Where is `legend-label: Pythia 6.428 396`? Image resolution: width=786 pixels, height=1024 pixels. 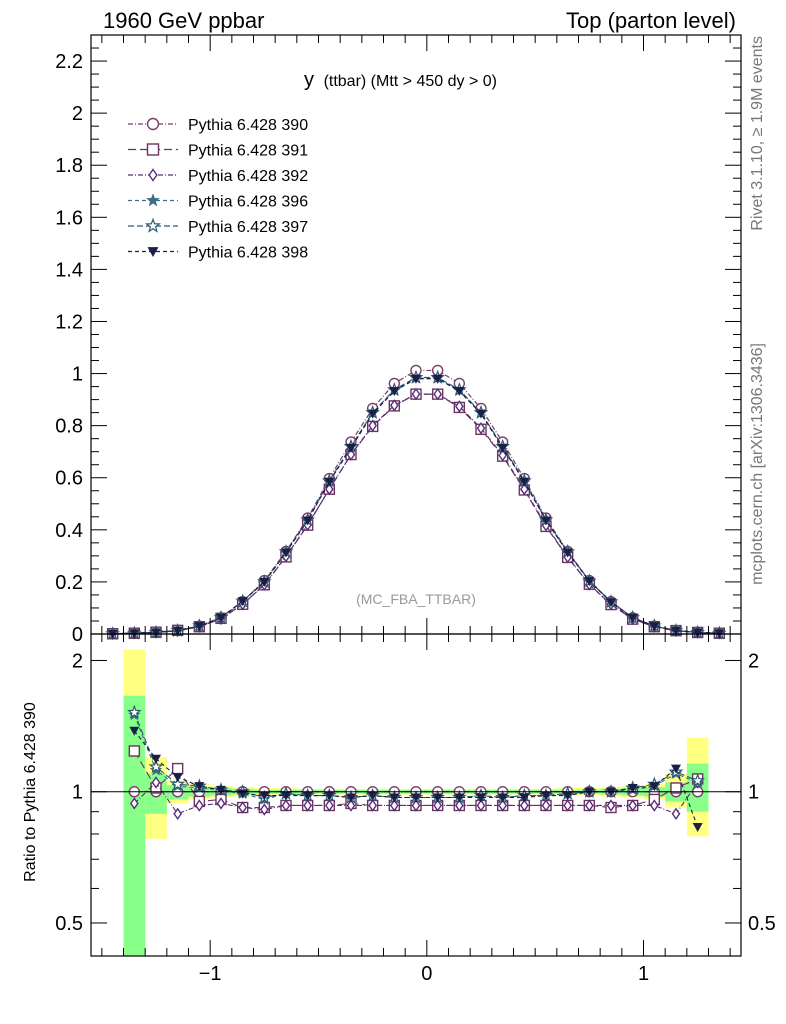
legend-label: Pythia 6.428 396 is located at coordinates (248, 202).